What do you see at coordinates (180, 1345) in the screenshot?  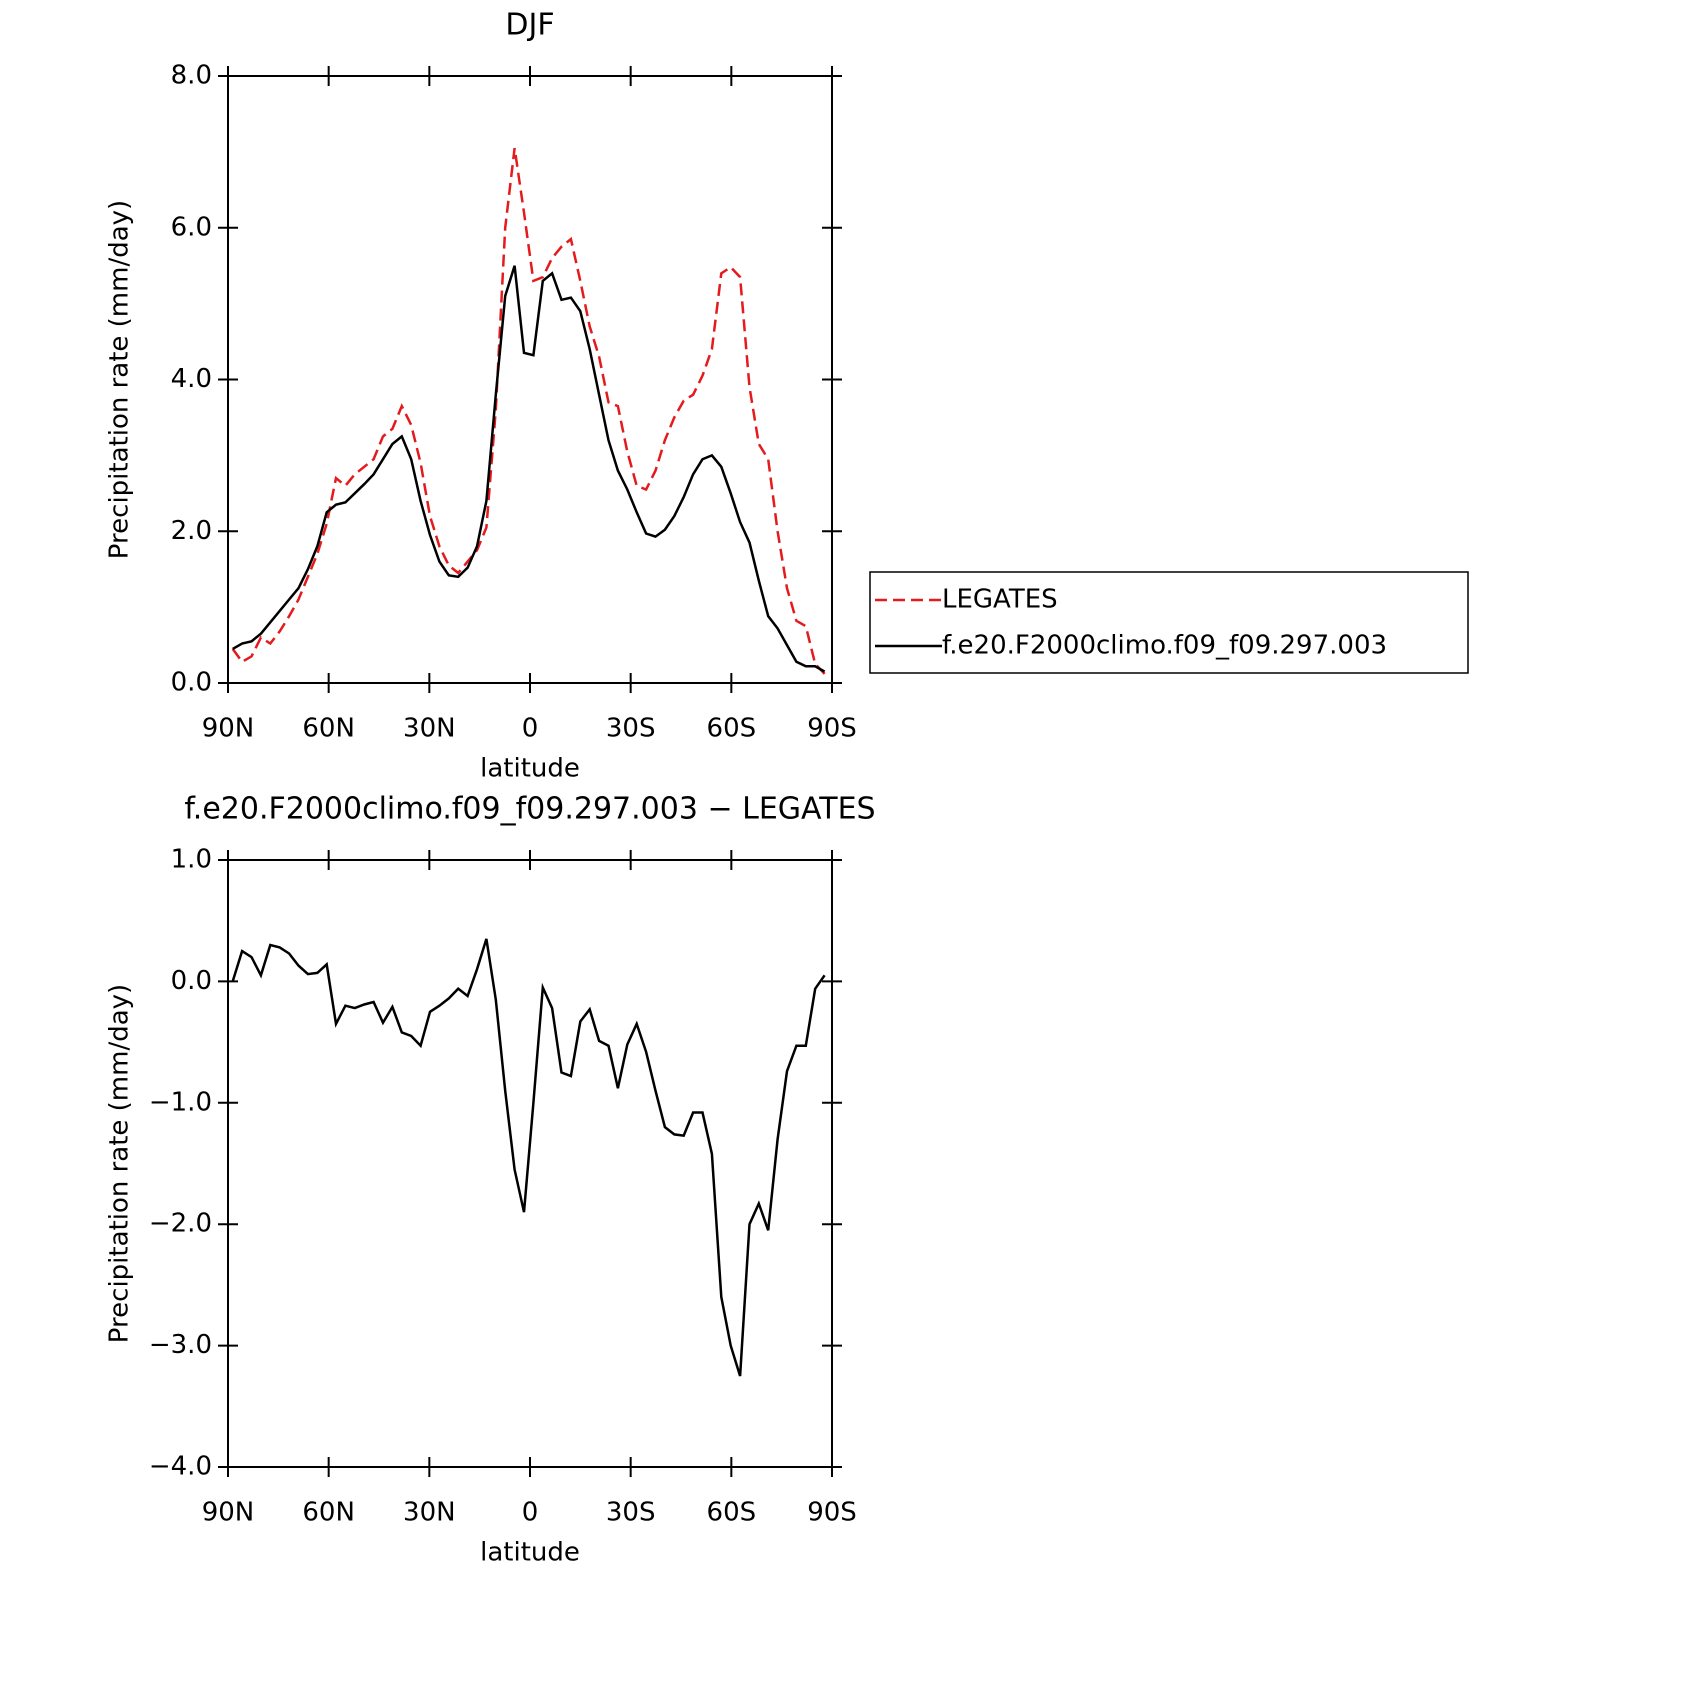 I see `y-tick-label: −3.0` at bounding box center [180, 1345].